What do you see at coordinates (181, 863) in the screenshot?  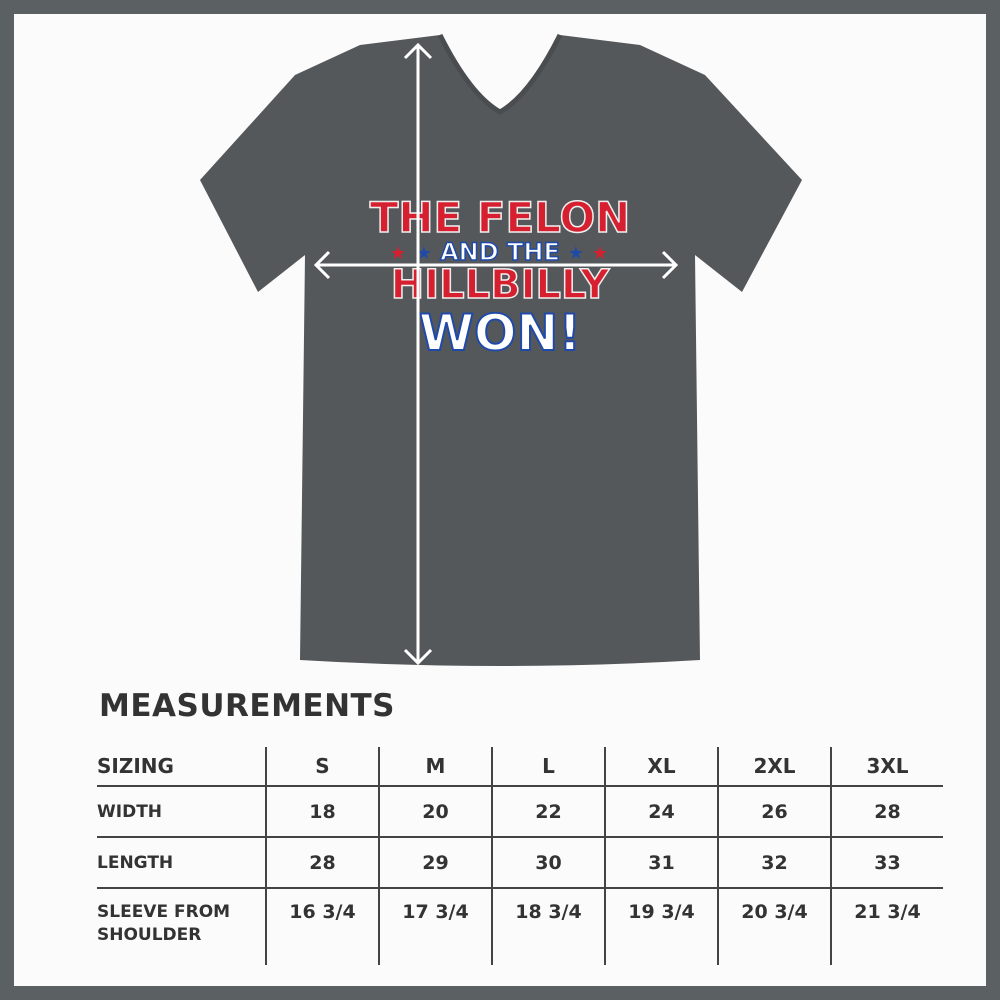 I see `row-label: LENGTH` at bounding box center [181, 863].